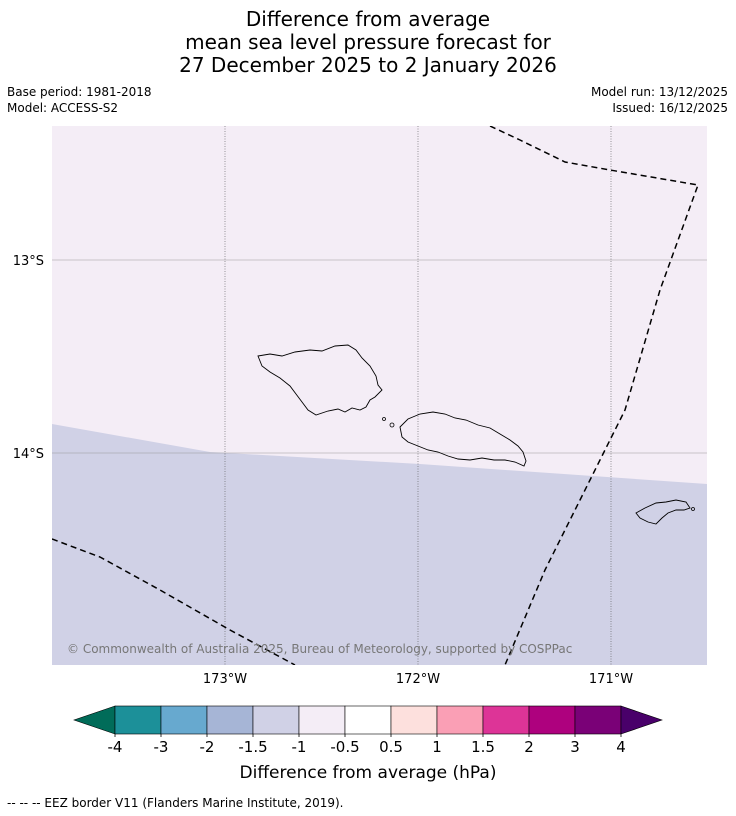 The height and width of the screenshot is (816, 736). I want to click on colorbar-tick-label: 4, so click(621, 747).